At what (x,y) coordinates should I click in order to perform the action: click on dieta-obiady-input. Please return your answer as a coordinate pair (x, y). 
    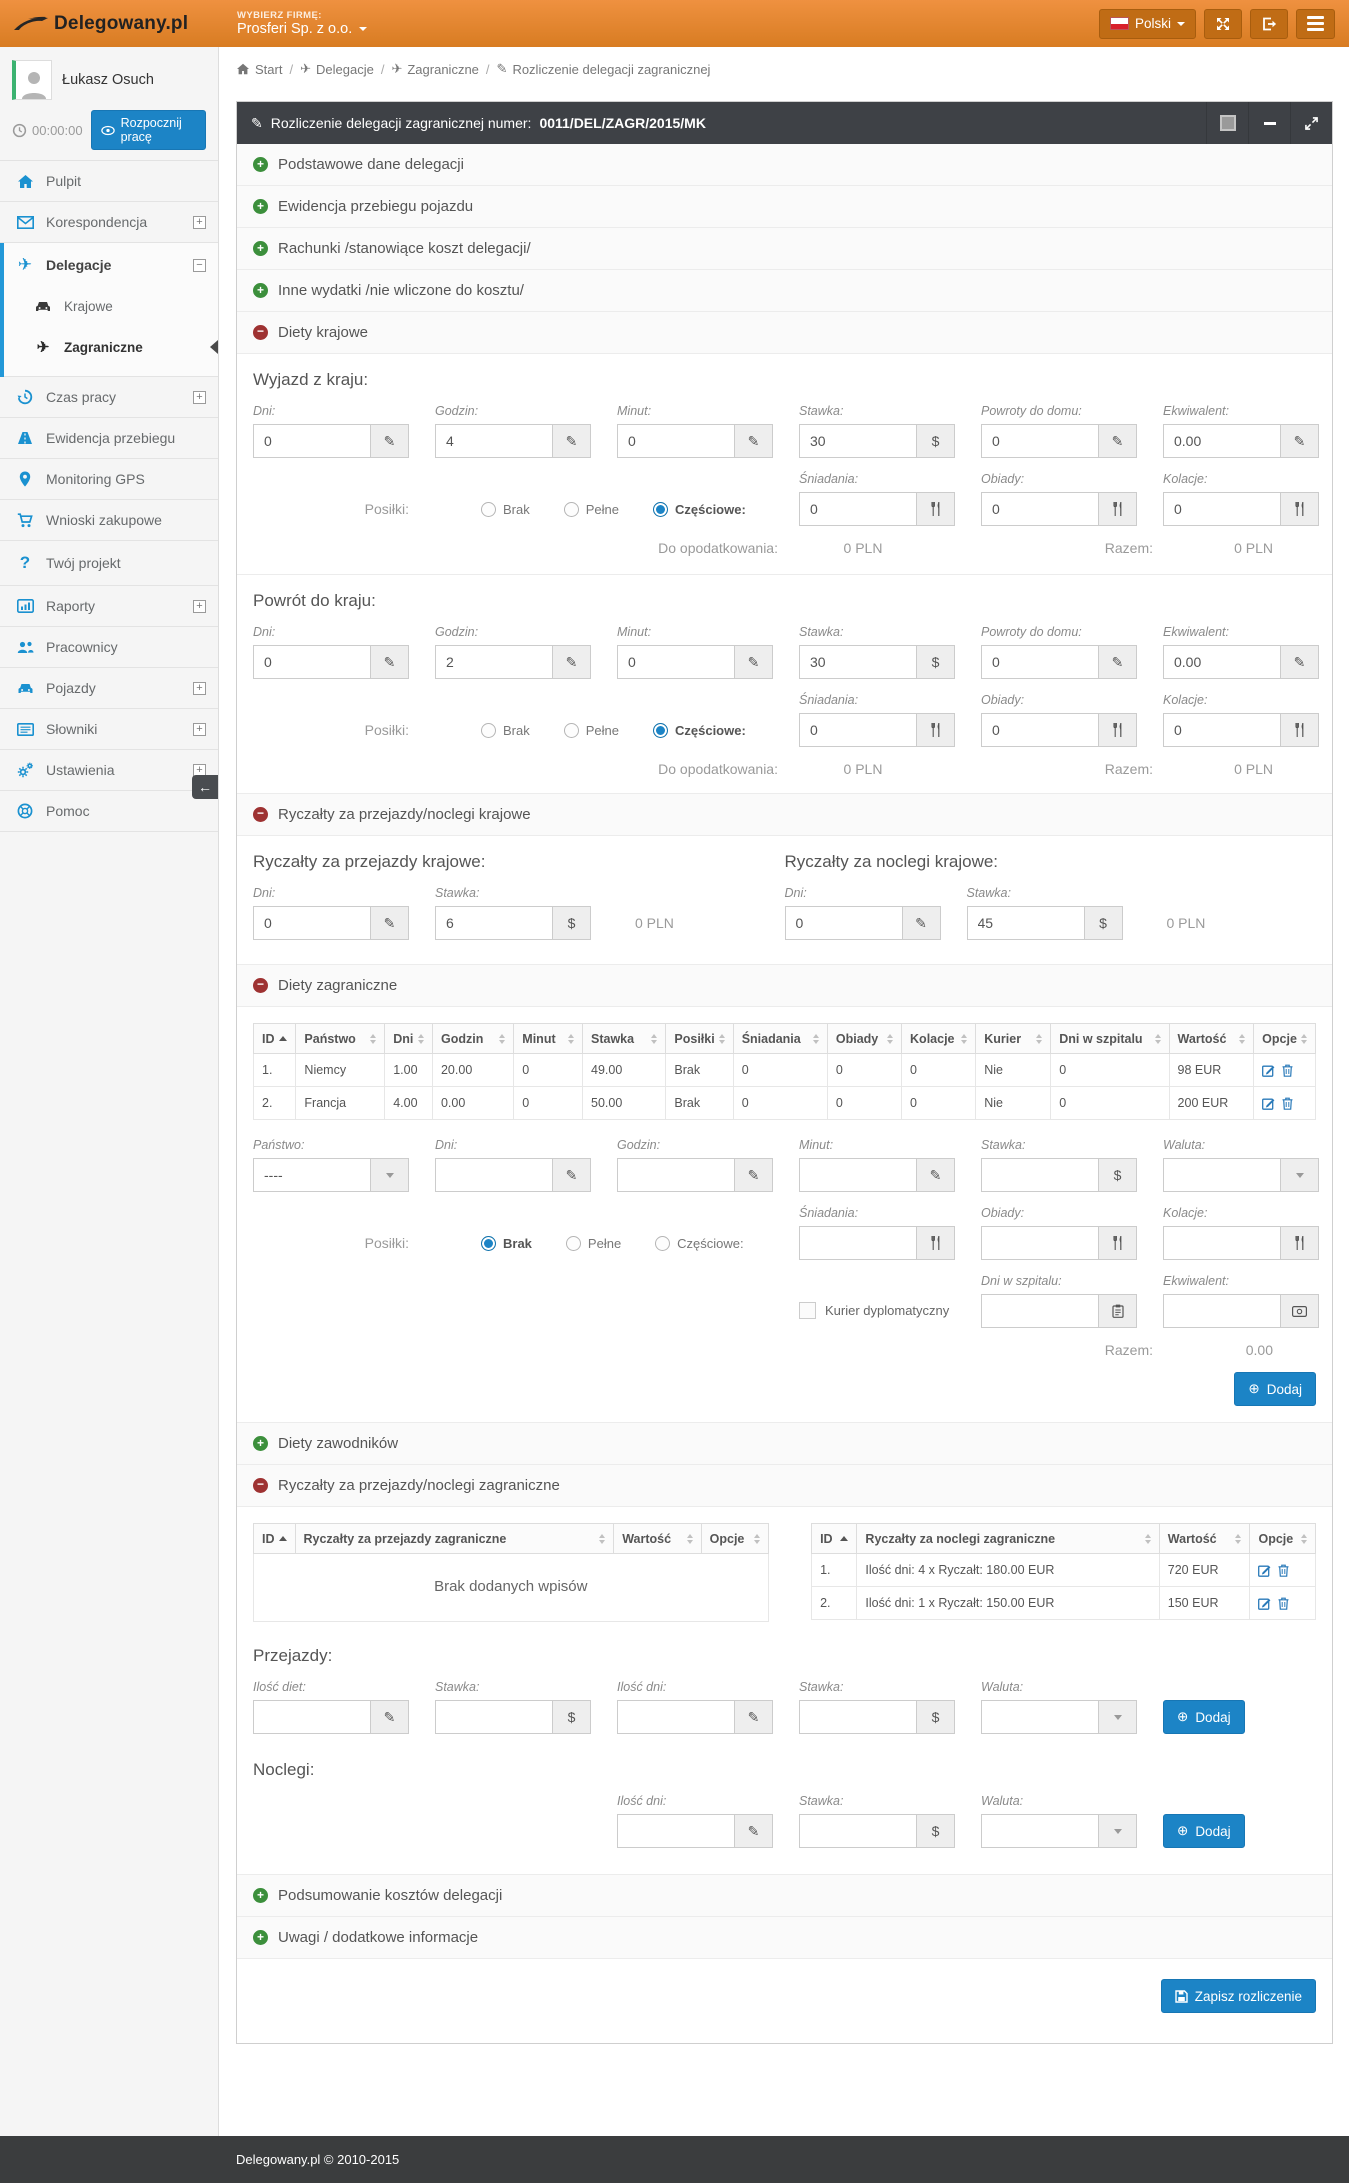
    Looking at the image, I should click on (1040, 1243).